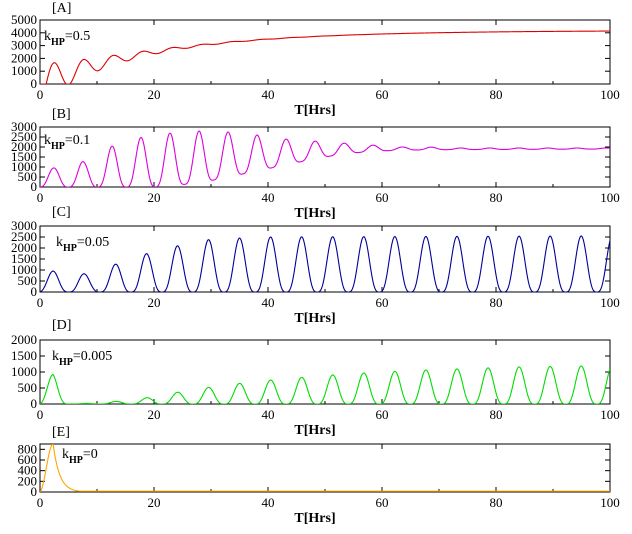  What do you see at coordinates (28, 448) in the screenshot?
I see `y-tick-label: 800` at bounding box center [28, 448].